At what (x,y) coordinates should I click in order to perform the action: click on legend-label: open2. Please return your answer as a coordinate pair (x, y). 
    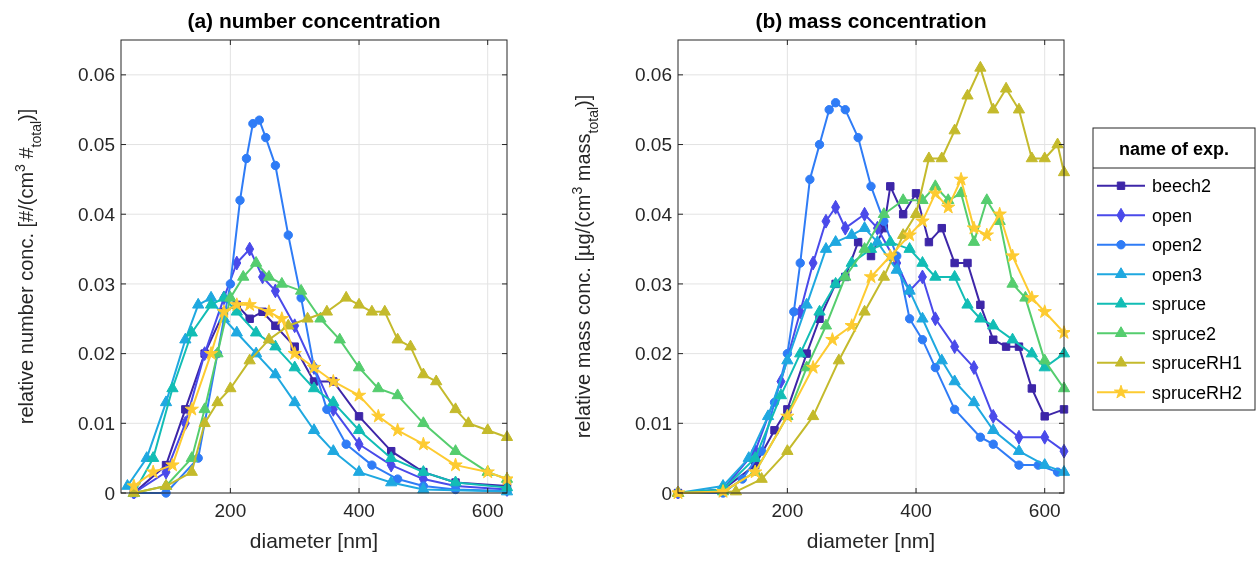
    Looking at the image, I should click on (1177, 245).